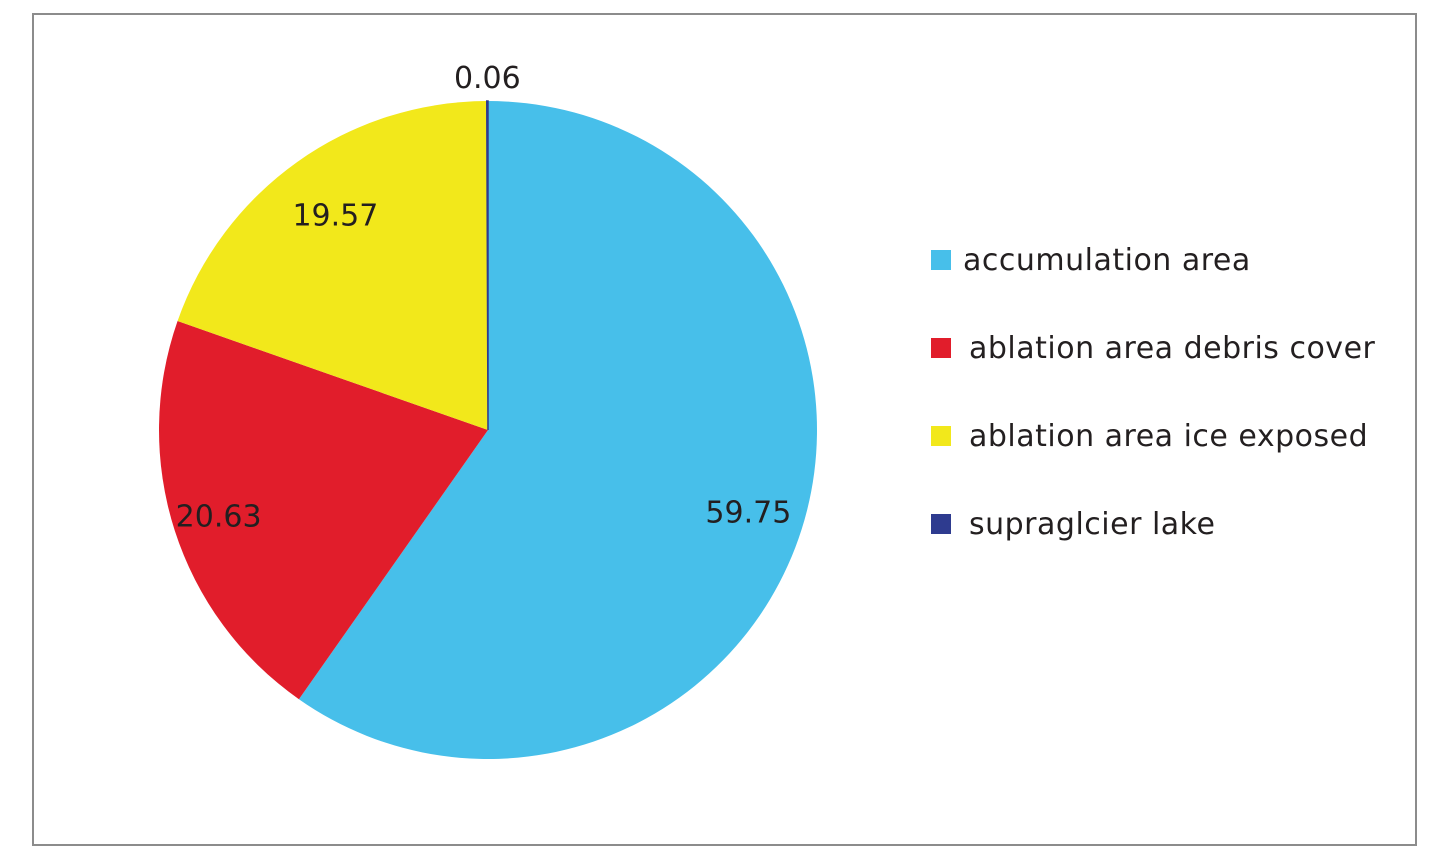 This screenshot has width=1434, height=852. I want to click on legend-item-accumulation-area: accumulation area, so click(1153, 260).